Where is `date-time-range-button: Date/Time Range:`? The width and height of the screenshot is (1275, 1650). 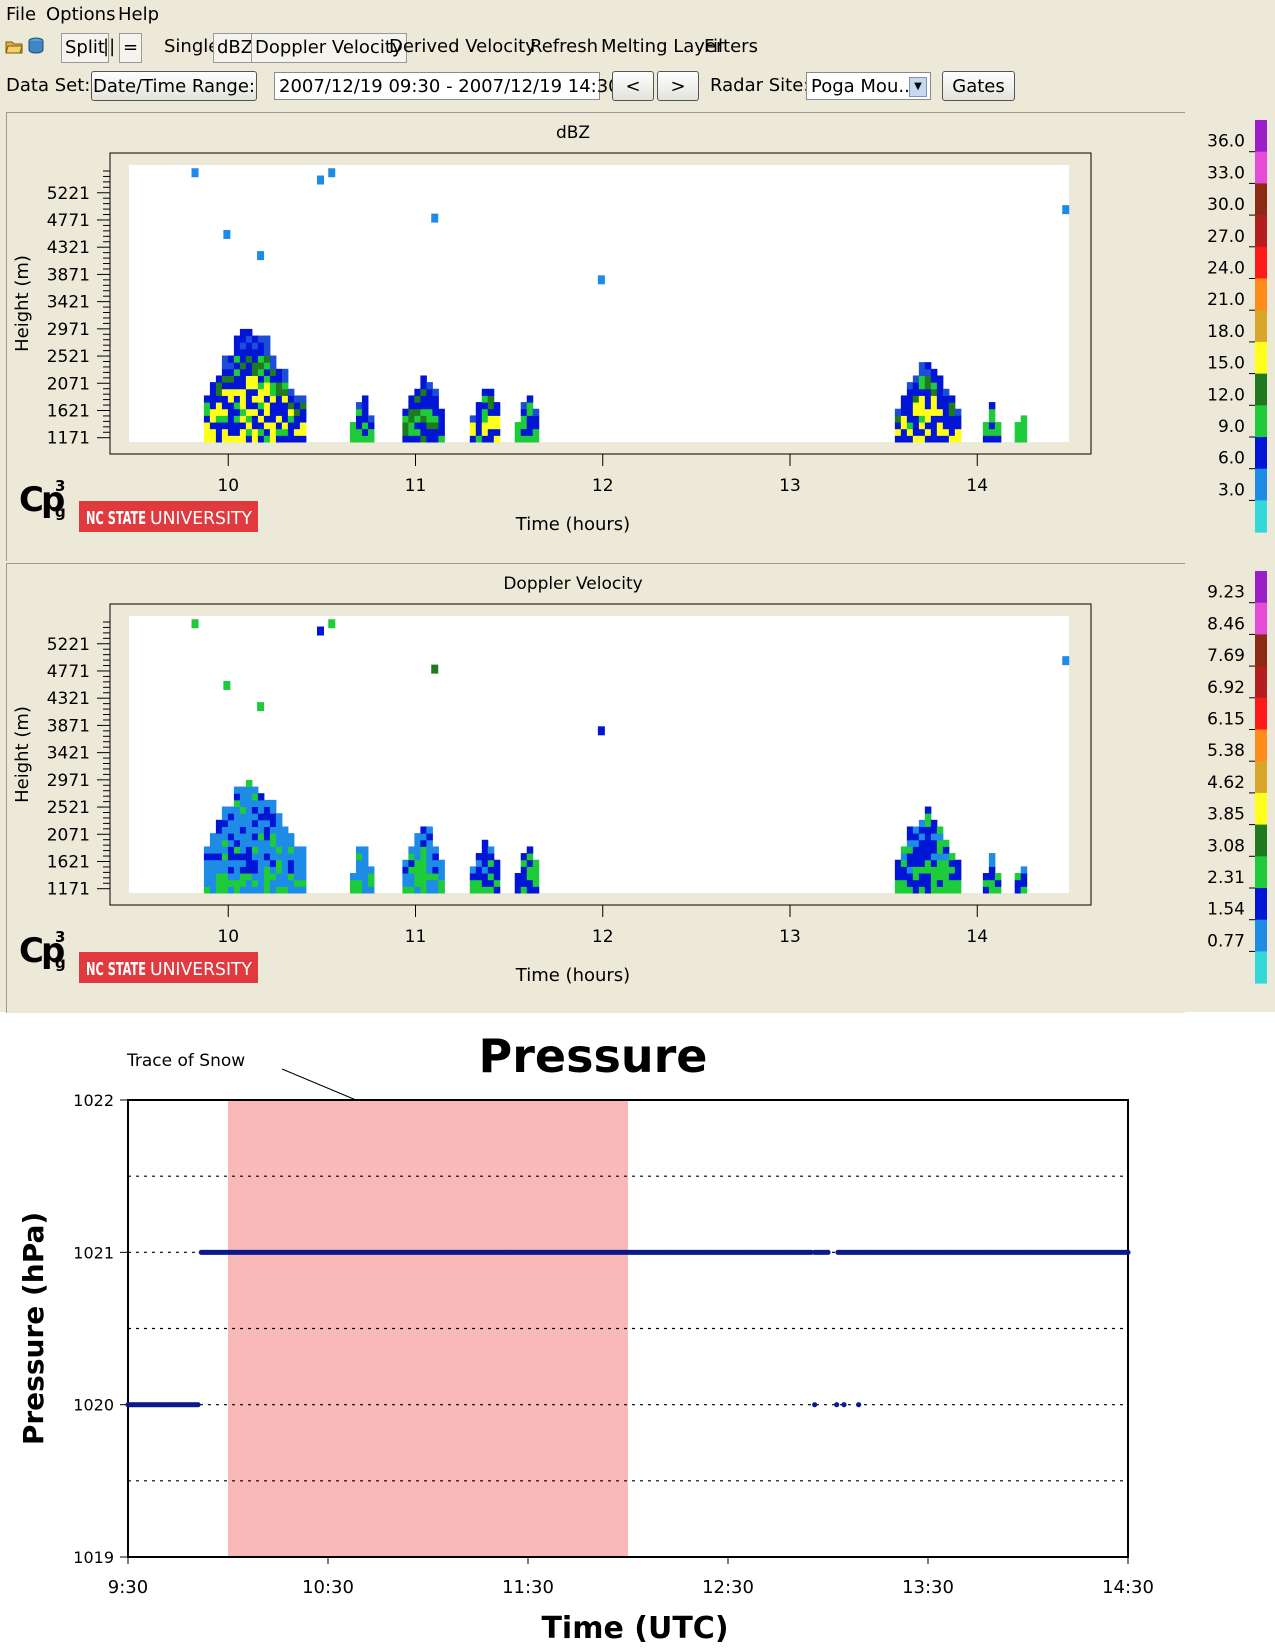 date-time-range-button: Date/Time Range: is located at coordinates (174, 86).